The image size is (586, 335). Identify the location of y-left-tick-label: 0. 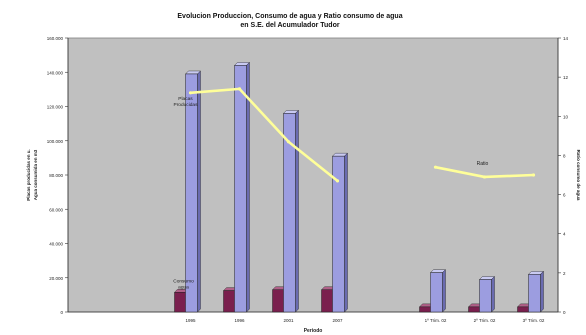
(61, 312).